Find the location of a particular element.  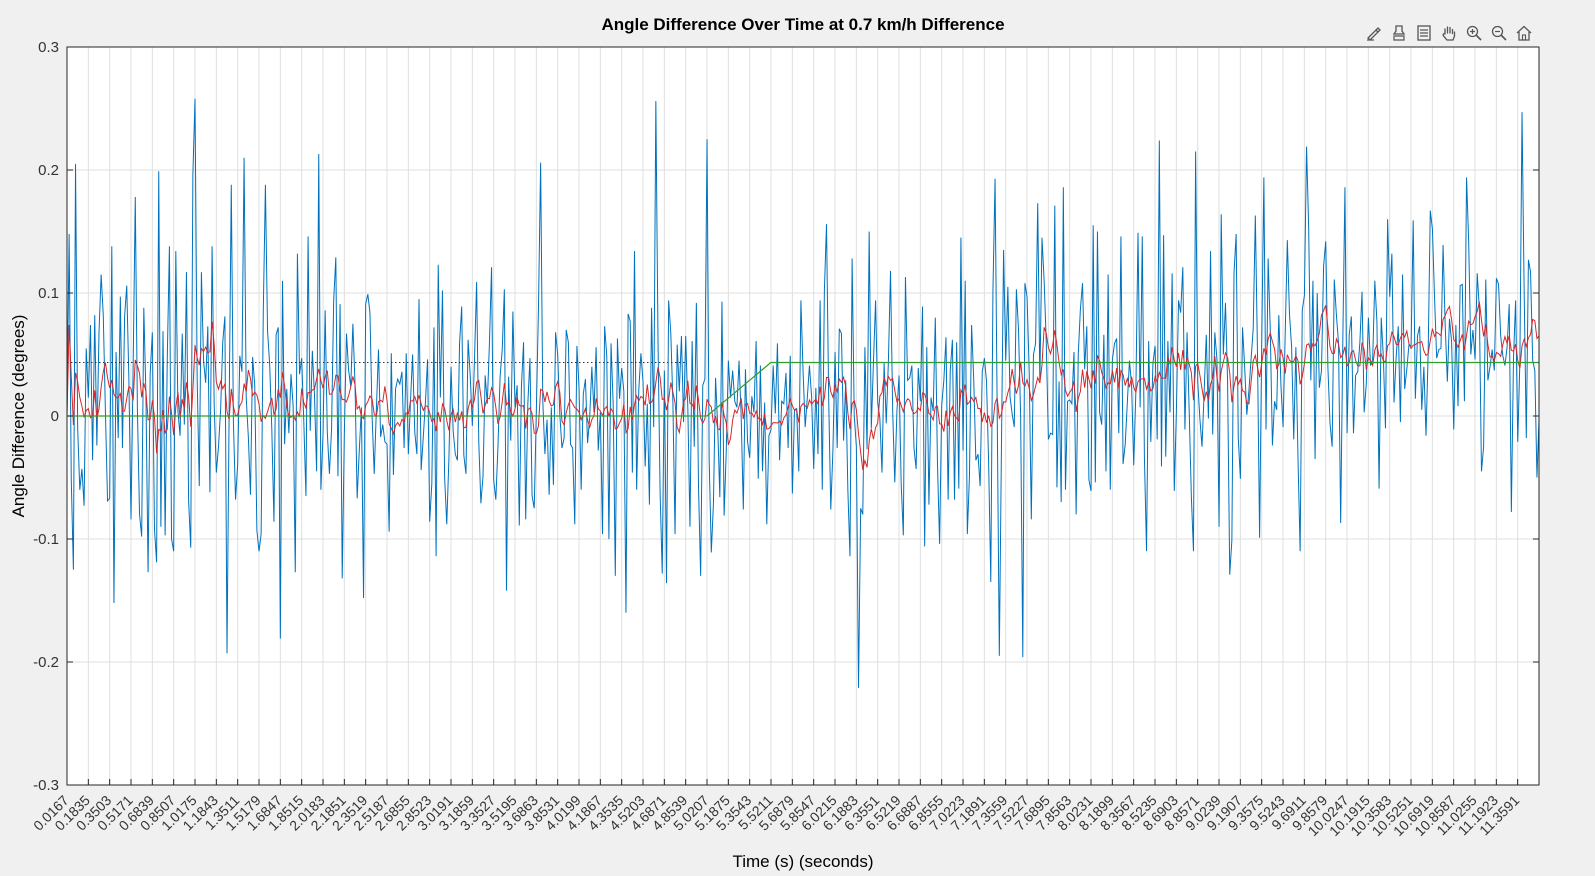

home-button is located at coordinates (1523, 33).